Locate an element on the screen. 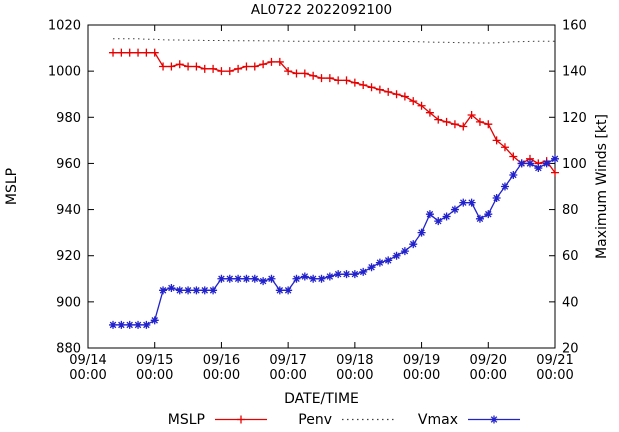 The height and width of the screenshot is (432, 619). right-tick-label: 100 is located at coordinates (574, 164).